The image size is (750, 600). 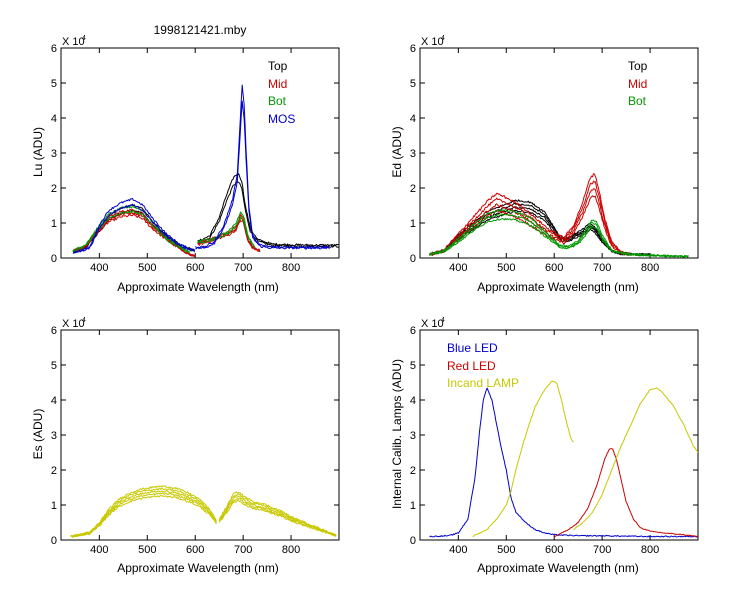 I want to click on lu-x-axis-label: Approximate Wavelength (nm), so click(x=198, y=287).